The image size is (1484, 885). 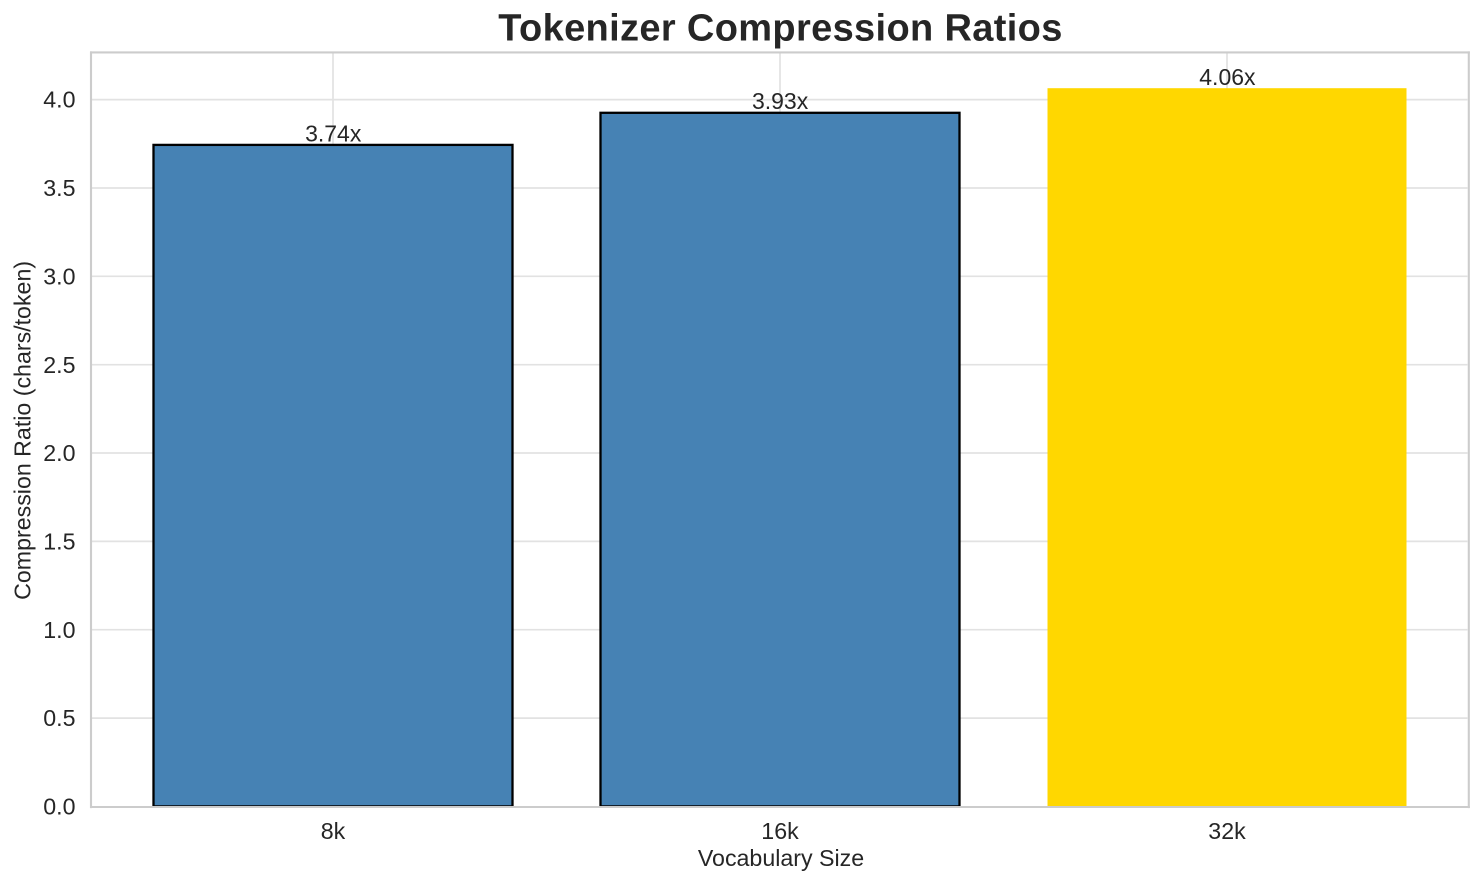 What do you see at coordinates (59, 630) in the screenshot?
I see `svg-text: 1.0` at bounding box center [59, 630].